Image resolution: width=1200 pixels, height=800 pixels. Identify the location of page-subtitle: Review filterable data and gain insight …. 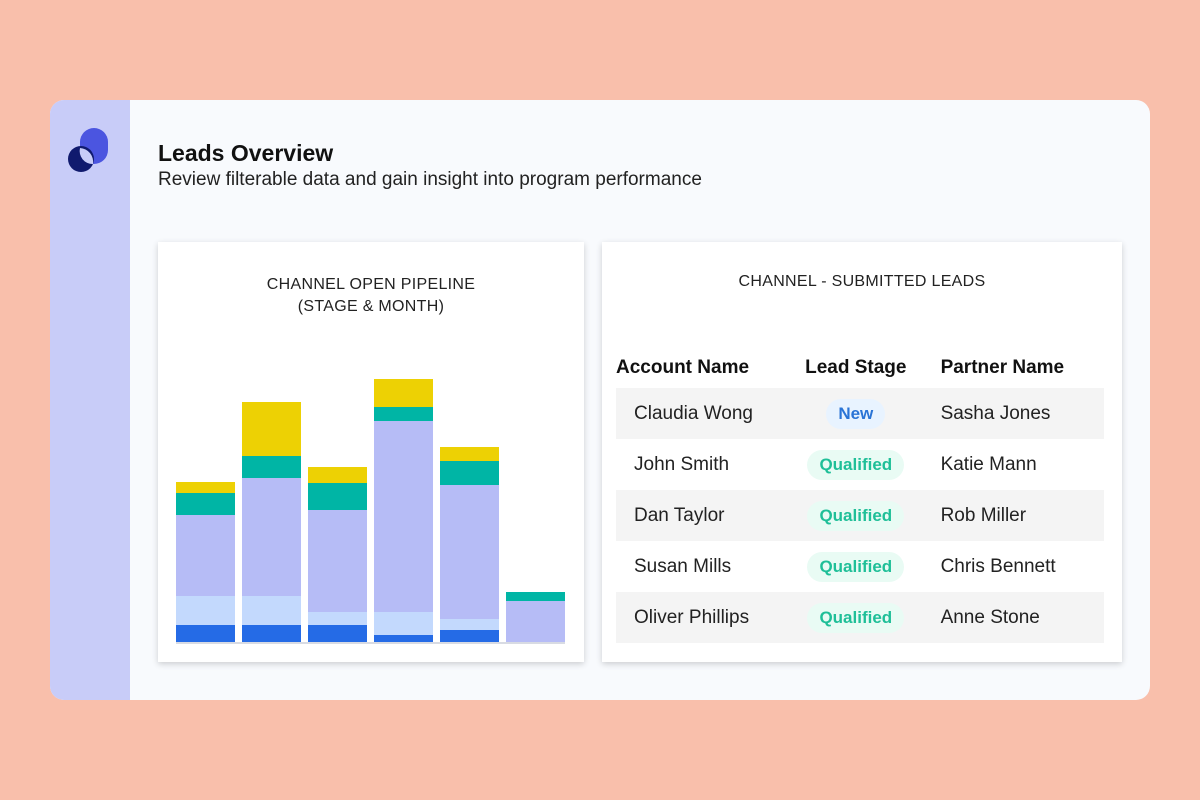
(430, 179).